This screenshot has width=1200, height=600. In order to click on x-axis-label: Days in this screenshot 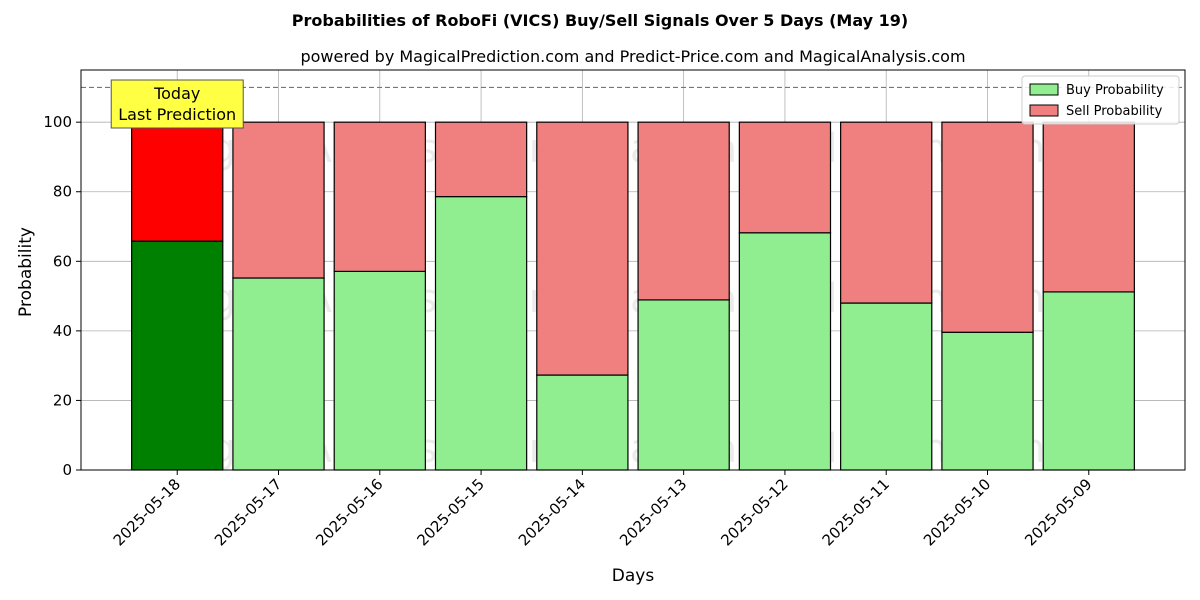, I will do `click(633, 576)`.